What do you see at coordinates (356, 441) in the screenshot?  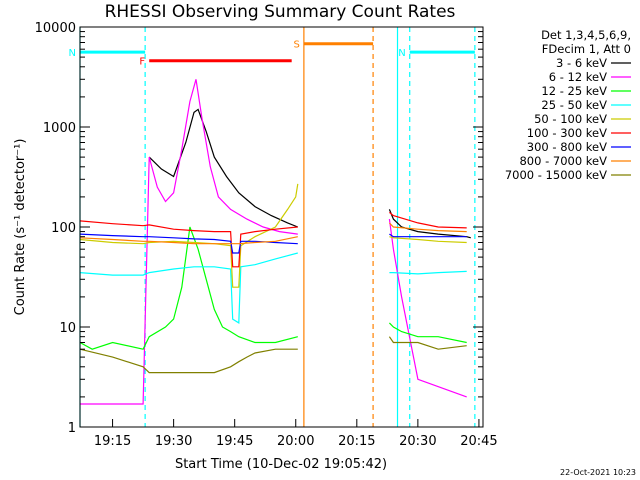 I see `x-tick-label-4: 20:15` at bounding box center [356, 441].